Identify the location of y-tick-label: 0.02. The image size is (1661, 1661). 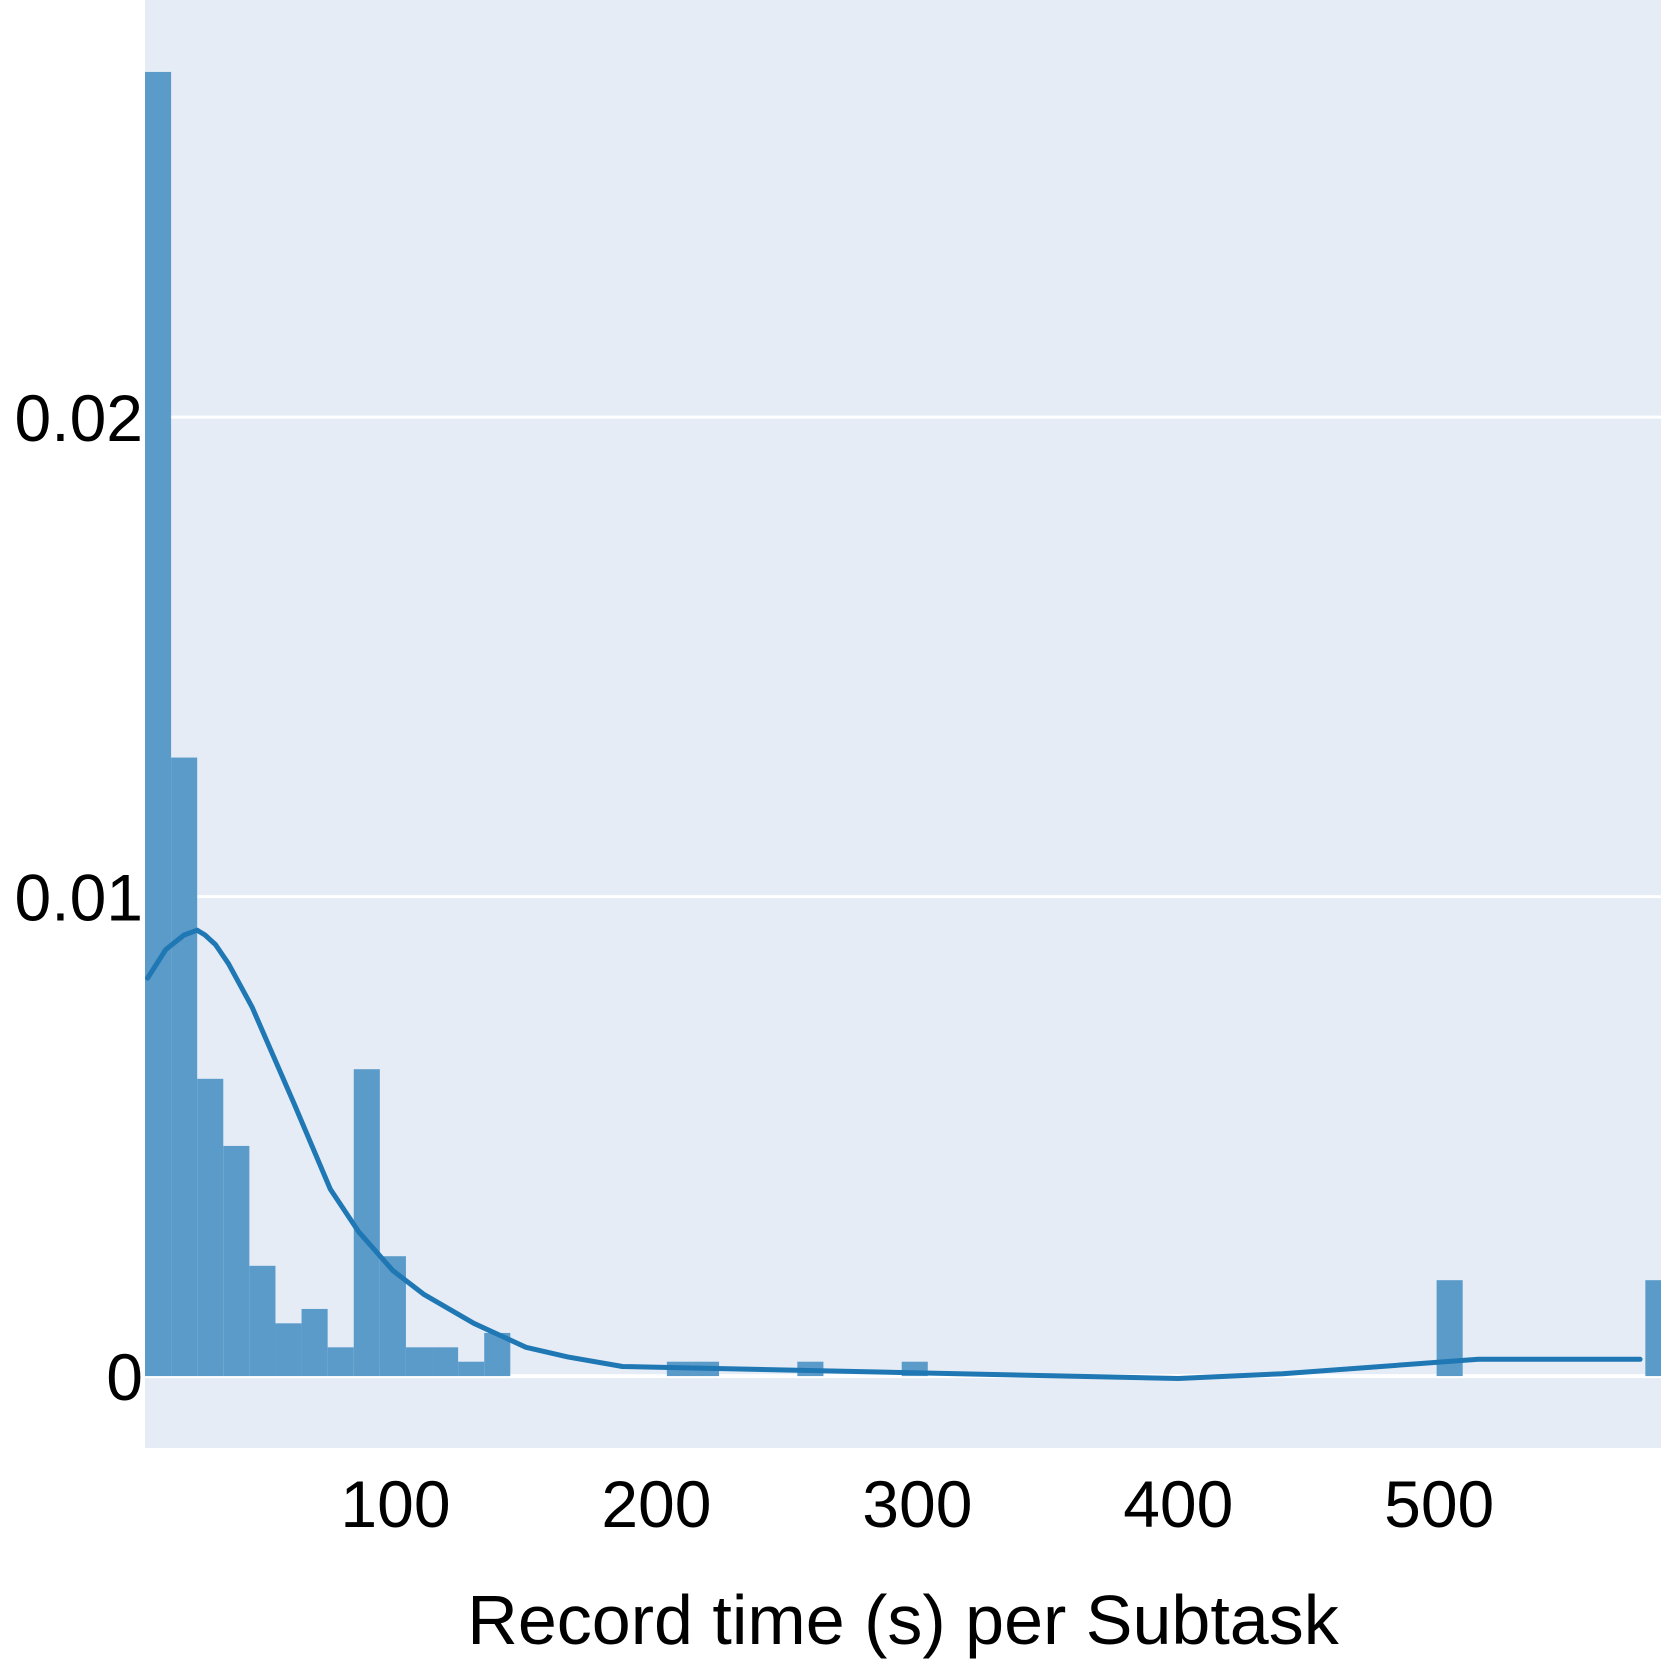
(79, 418).